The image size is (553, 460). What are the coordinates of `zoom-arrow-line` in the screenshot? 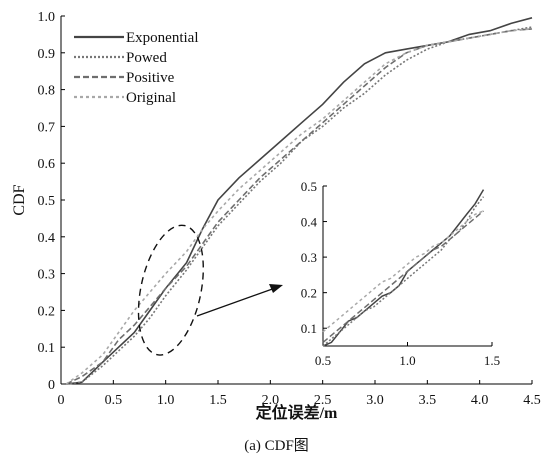 It's located at (237, 301).